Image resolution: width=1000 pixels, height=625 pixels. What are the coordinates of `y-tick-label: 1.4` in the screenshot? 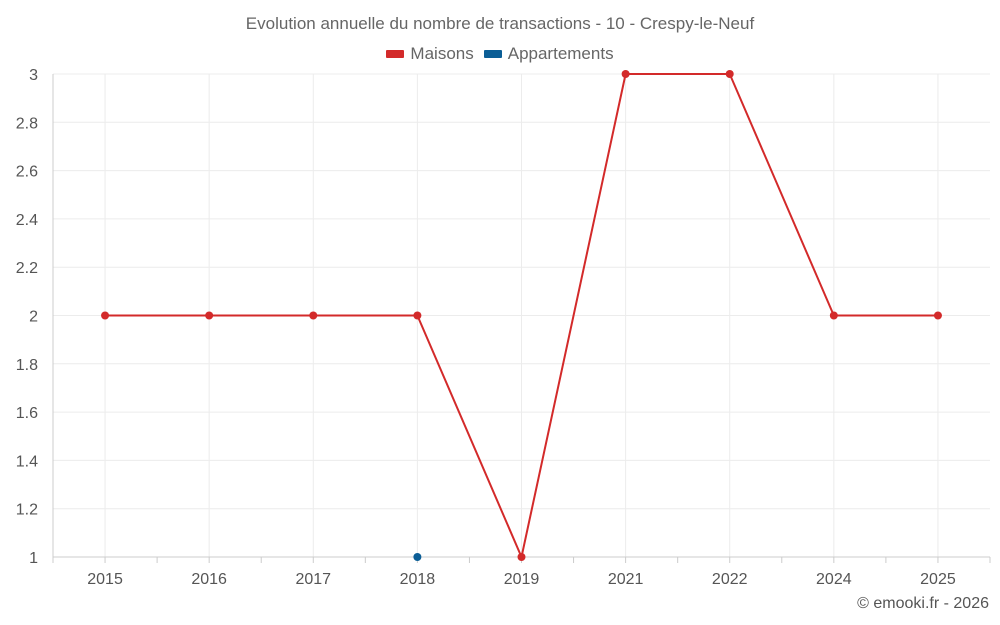 It's located at (27, 461).